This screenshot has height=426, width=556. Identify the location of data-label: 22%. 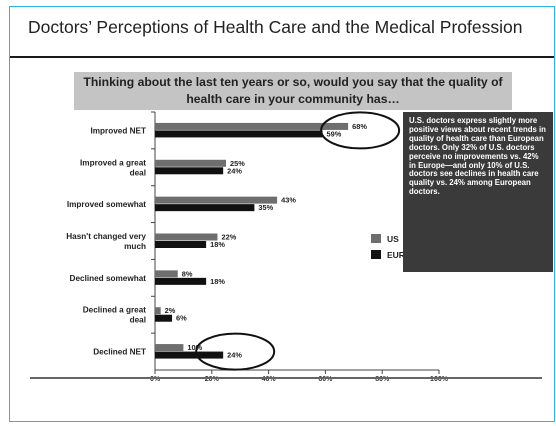
(228, 237).